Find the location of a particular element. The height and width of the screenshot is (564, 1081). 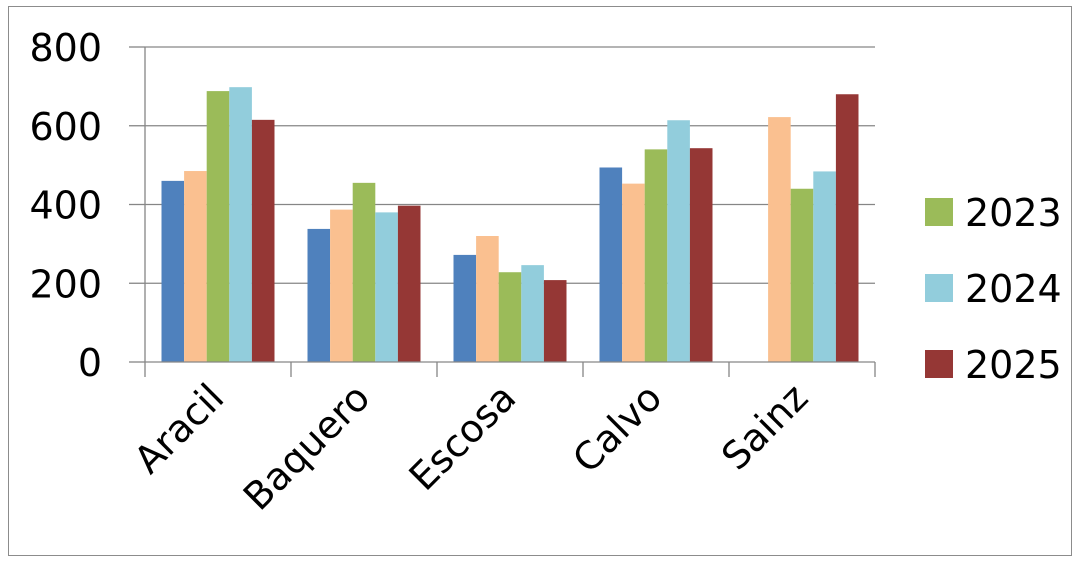

y-tick-label: 0 is located at coordinates (90, 363).